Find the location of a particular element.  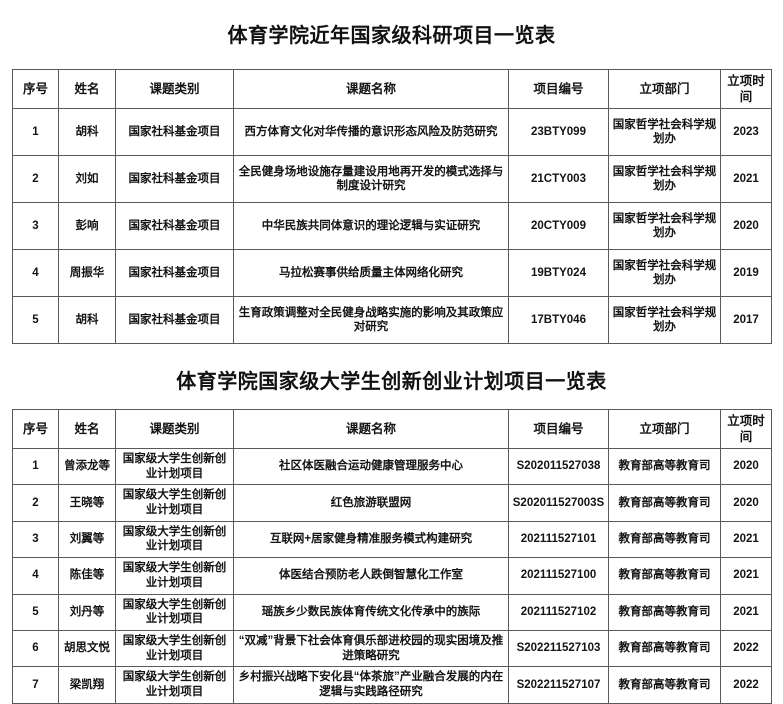

cell-code: 202111527102 is located at coordinates (558, 612).